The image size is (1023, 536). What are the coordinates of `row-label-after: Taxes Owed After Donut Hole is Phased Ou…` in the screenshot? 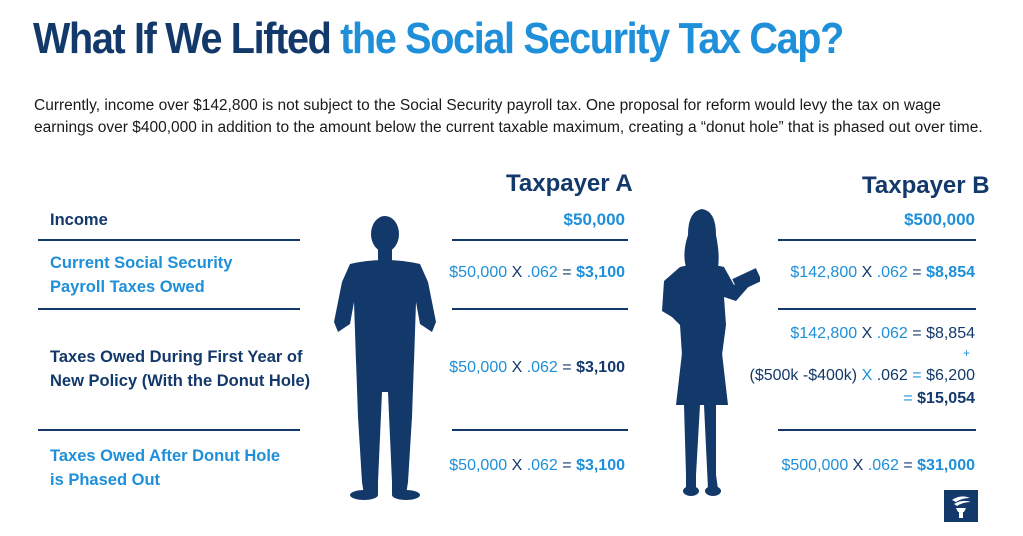 It's located at (165, 468).